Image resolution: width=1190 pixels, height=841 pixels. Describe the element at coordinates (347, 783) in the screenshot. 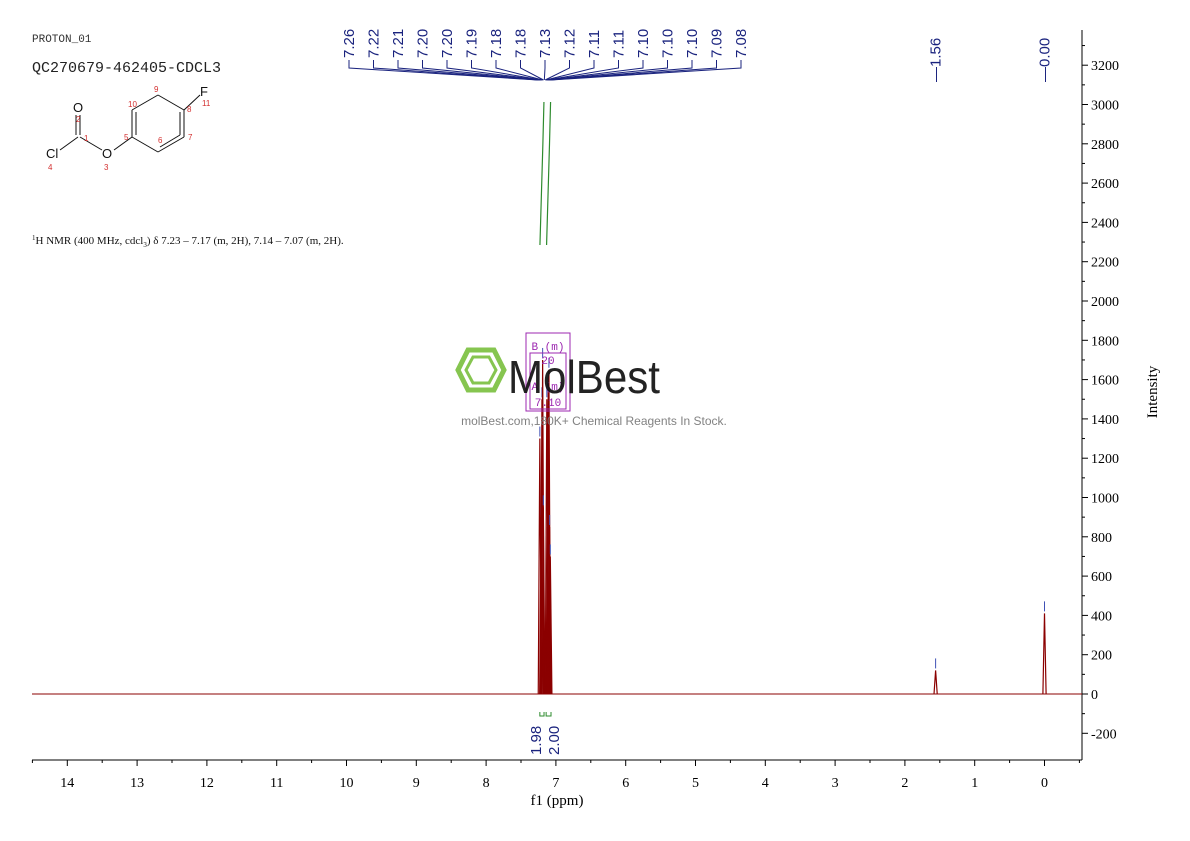

I see `x-tick-label: 10` at that location.